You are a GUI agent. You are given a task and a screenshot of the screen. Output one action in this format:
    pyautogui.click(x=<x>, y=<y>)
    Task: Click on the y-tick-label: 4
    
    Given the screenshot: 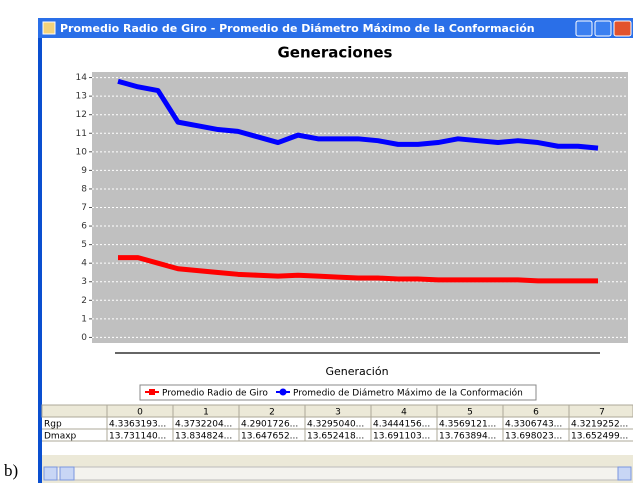 What is the action you would take?
    pyautogui.click(x=84, y=264)
    